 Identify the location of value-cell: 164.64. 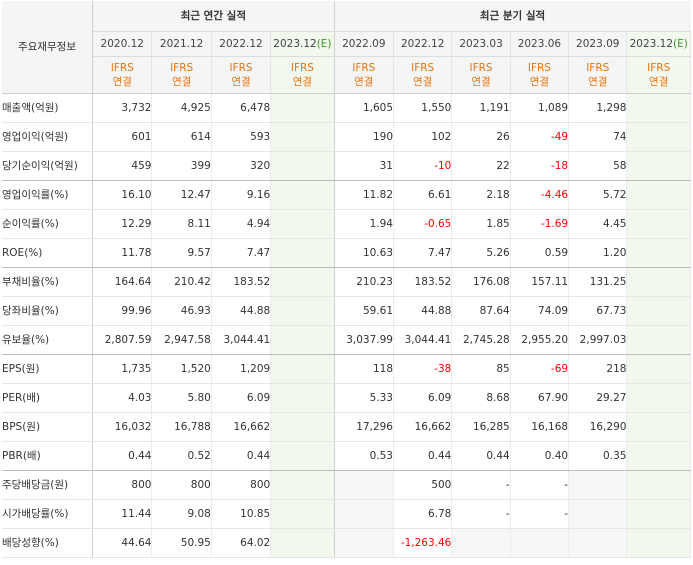
(122, 282).